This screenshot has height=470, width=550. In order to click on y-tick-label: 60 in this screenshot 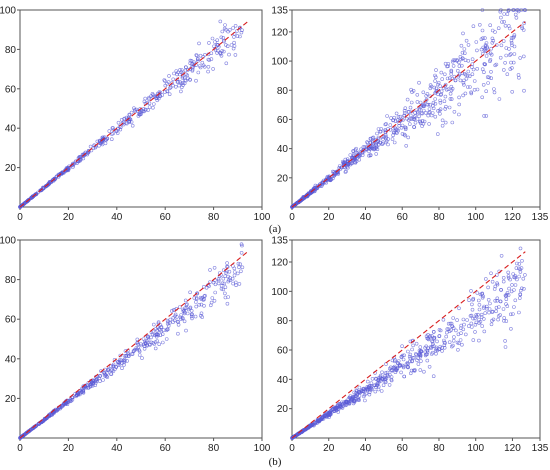, I will do `click(283, 351)`.